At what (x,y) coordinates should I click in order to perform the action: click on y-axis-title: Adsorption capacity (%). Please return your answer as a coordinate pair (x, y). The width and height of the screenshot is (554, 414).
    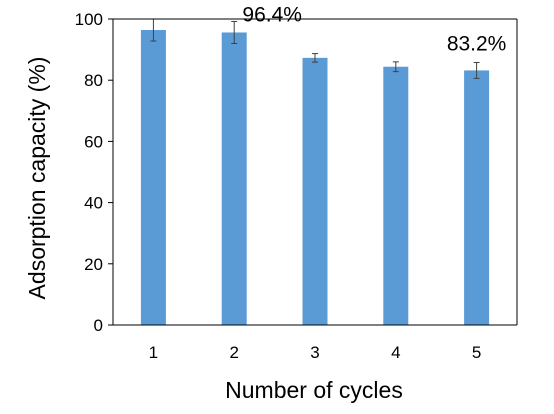
    Looking at the image, I should click on (37, 178).